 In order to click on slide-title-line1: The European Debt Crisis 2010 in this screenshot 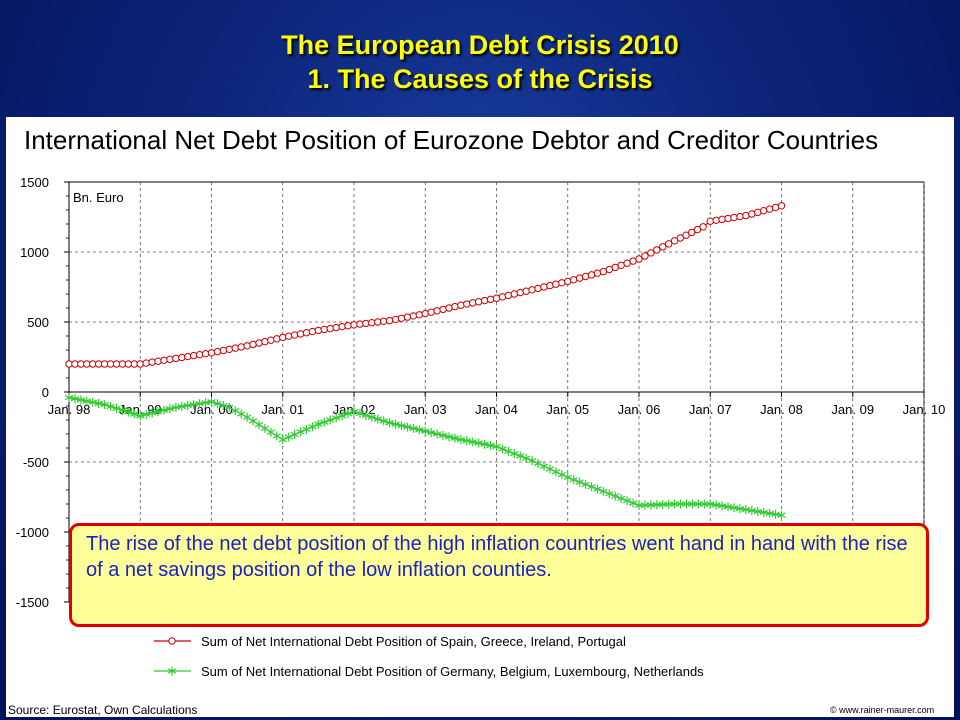, I will do `click(480, 45)`.